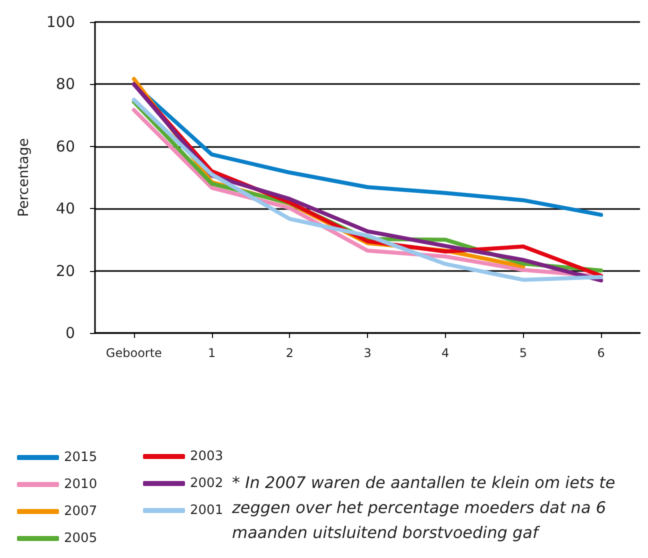 Image resolution: width=648 pixels, height=558 pixels. What do you see at coordinates (81, 457) in the screenshot?
I see `legend-label: 2015` at bounding box center [81, 457].